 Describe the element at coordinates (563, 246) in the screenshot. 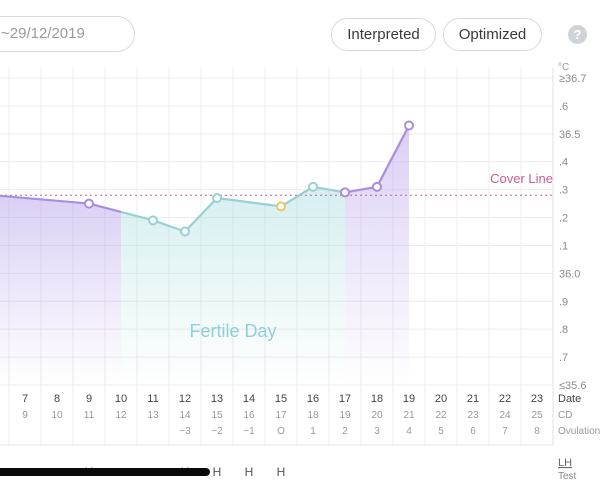

I see `y-tick-label: .1` at that location.